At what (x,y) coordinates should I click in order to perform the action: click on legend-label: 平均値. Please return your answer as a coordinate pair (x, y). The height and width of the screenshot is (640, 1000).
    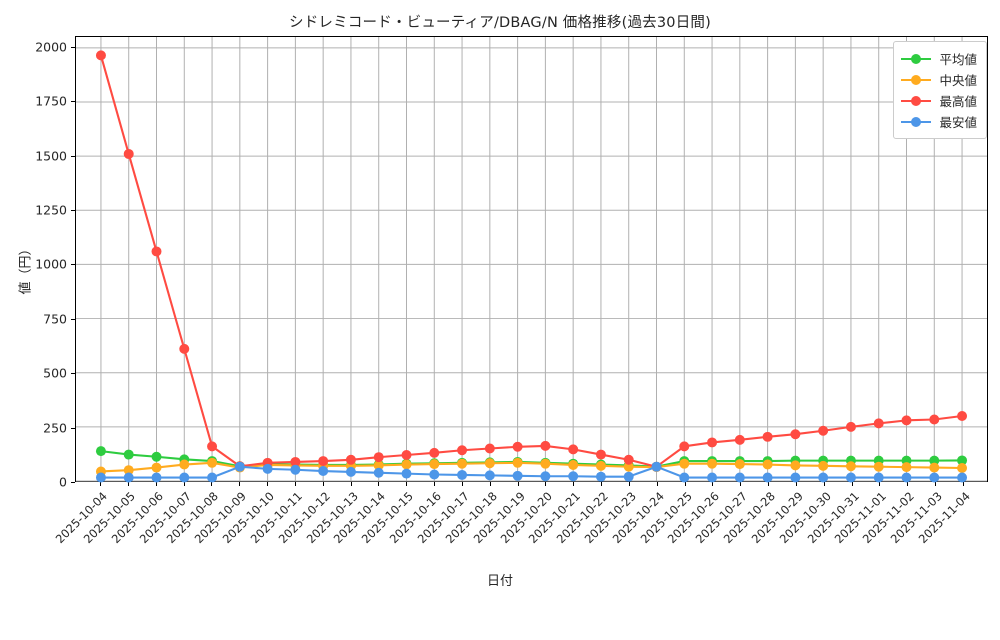
    Looking at the image, I should click on (958, 59).